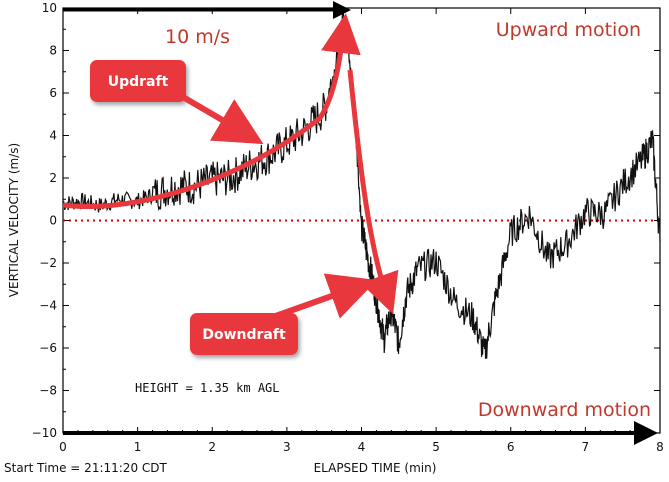 This screenshot has width=669, height=482. Describe the element at coordinates (53, 136) in the screenshot. I see `y-tick-label: 4` at that location.